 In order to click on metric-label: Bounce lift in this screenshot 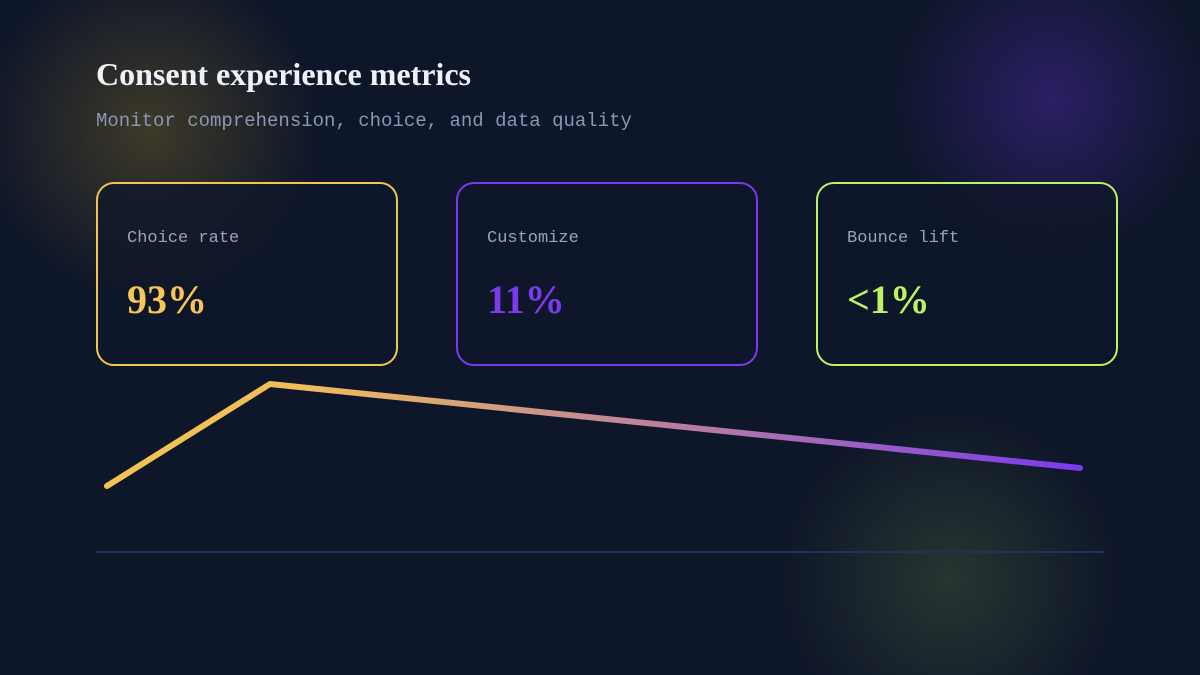, I will do `click(903, 238)`.